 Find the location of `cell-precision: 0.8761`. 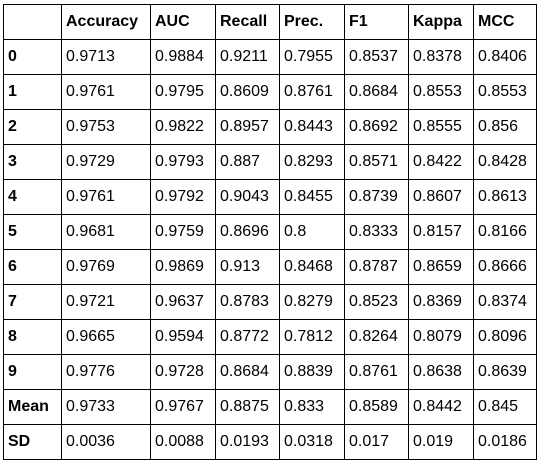

cell-precision: 0.8761 is located at coordinates (312, 92).